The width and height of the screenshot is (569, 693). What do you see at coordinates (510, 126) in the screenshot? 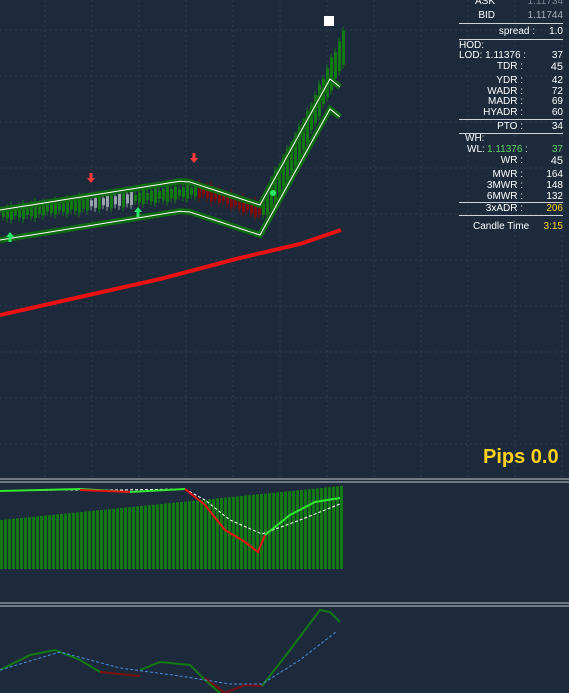
I see `pto-label: PTO :` at bounding box center [510, 126].